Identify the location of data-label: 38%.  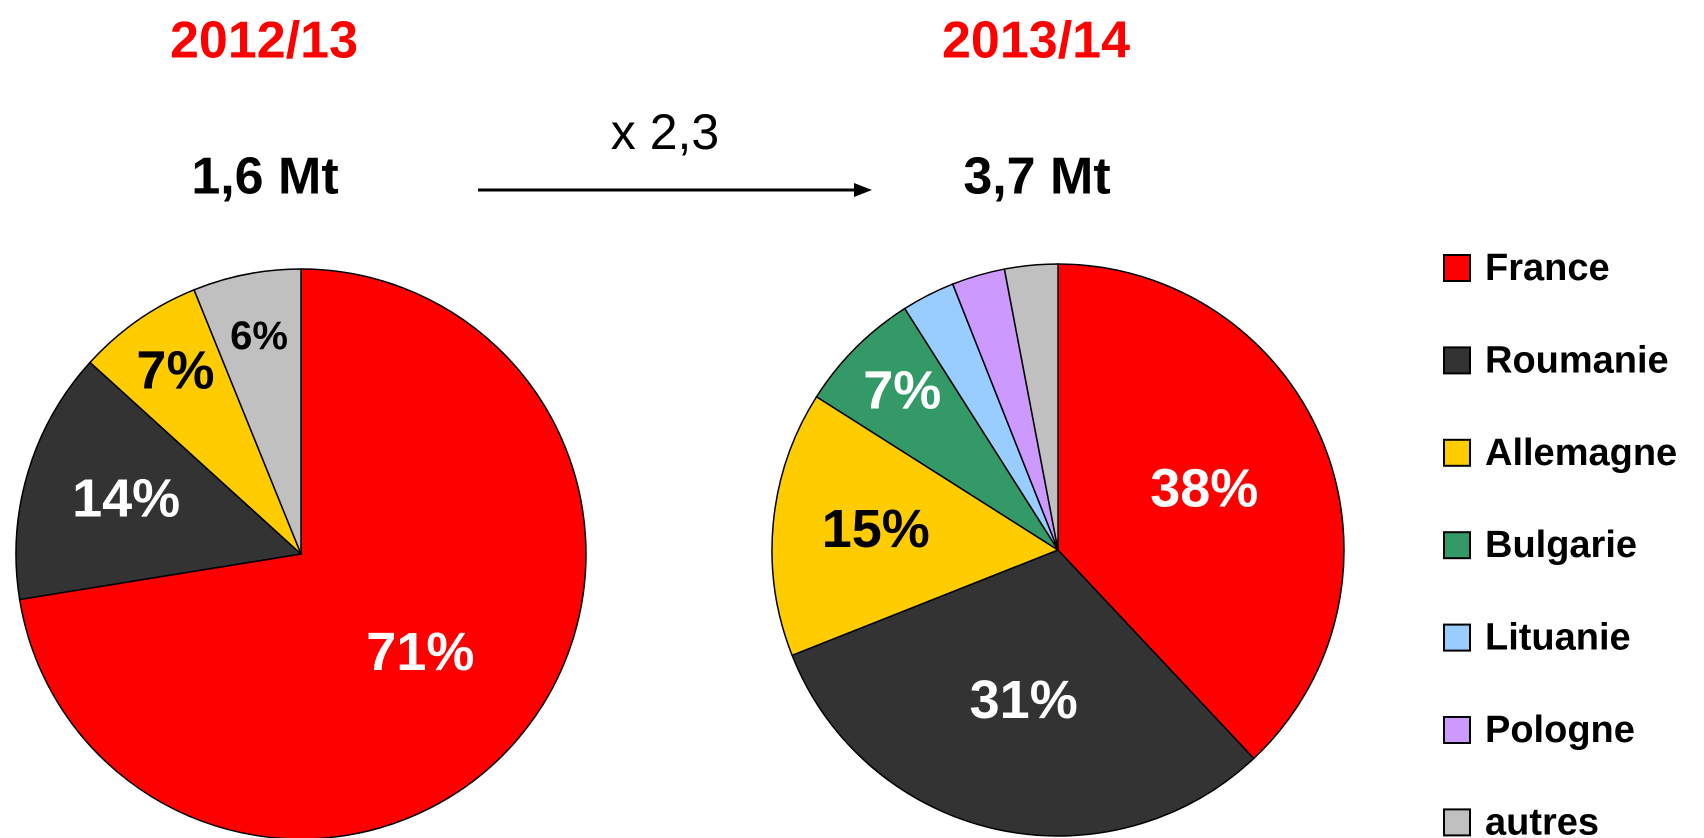
(1204, 488).